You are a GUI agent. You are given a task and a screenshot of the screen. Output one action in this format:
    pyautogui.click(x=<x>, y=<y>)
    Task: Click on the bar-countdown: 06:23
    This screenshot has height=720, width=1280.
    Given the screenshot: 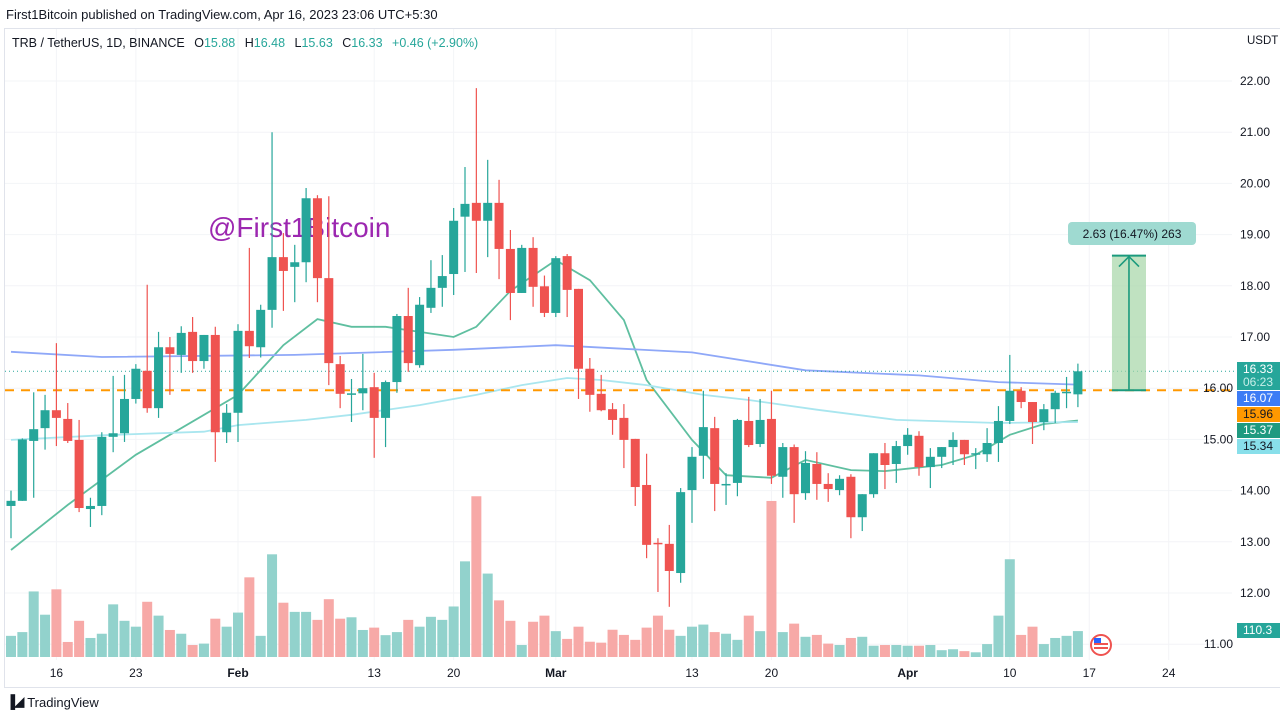 What is the action you would take?
    pyautogui.click(x=1258, y=382)
    